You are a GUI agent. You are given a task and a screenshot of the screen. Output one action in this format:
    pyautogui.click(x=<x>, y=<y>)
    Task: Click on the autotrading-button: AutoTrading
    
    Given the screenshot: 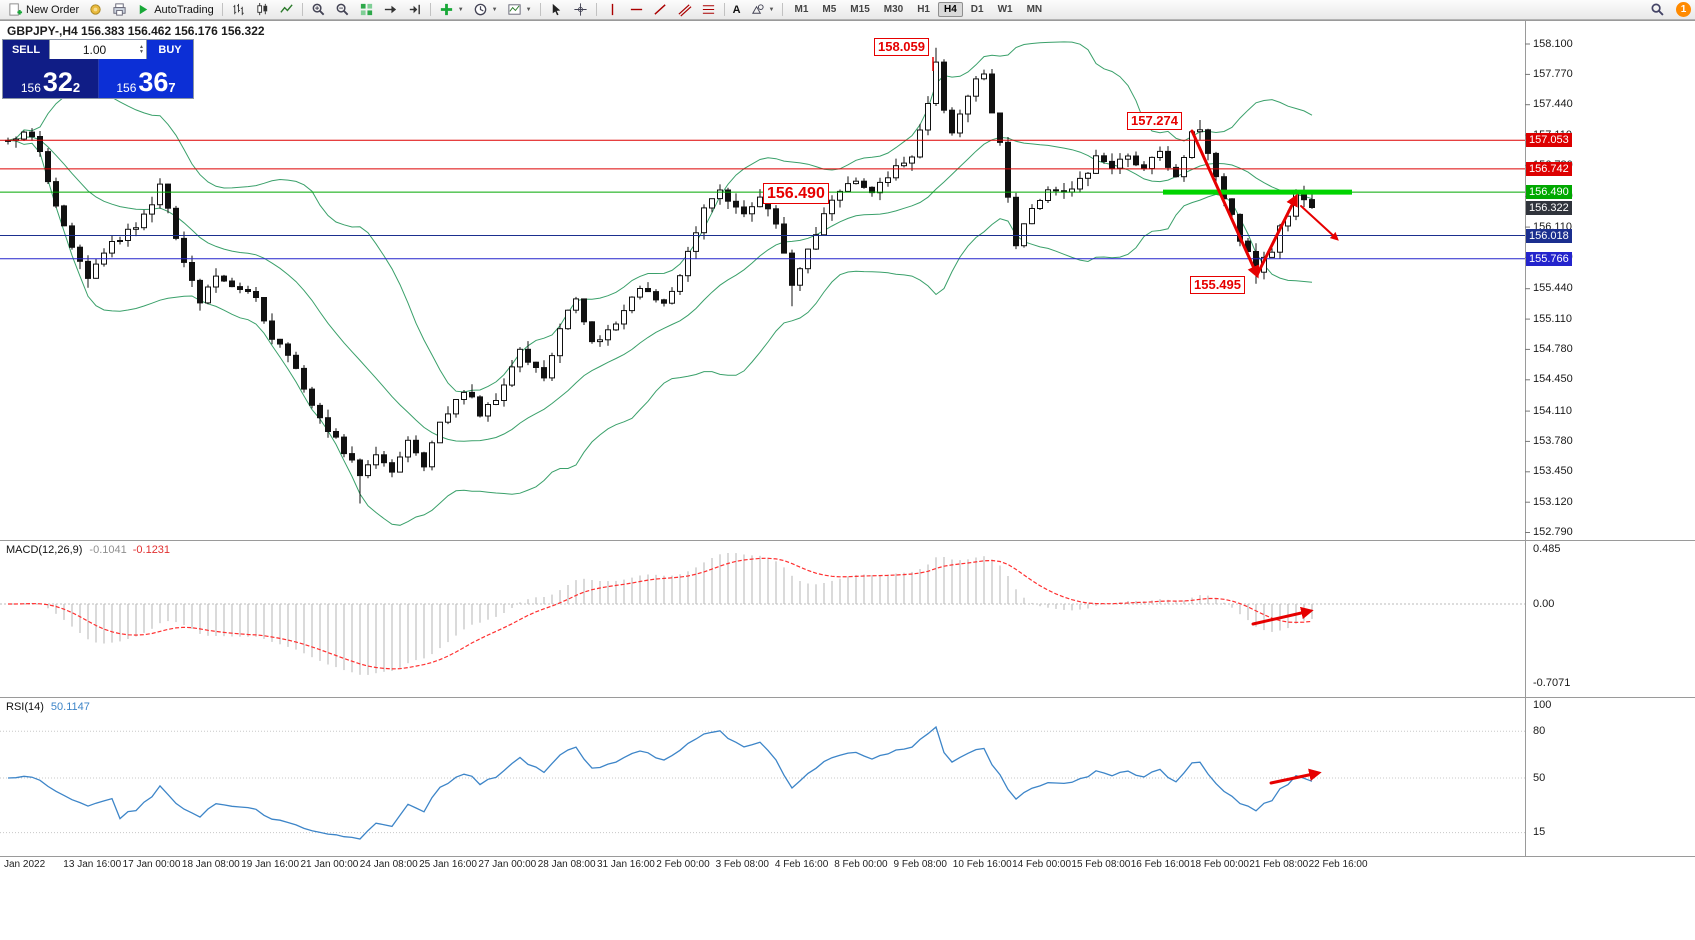 What is the action you would take?
    pyautogui.click(x=175, y=9)
    